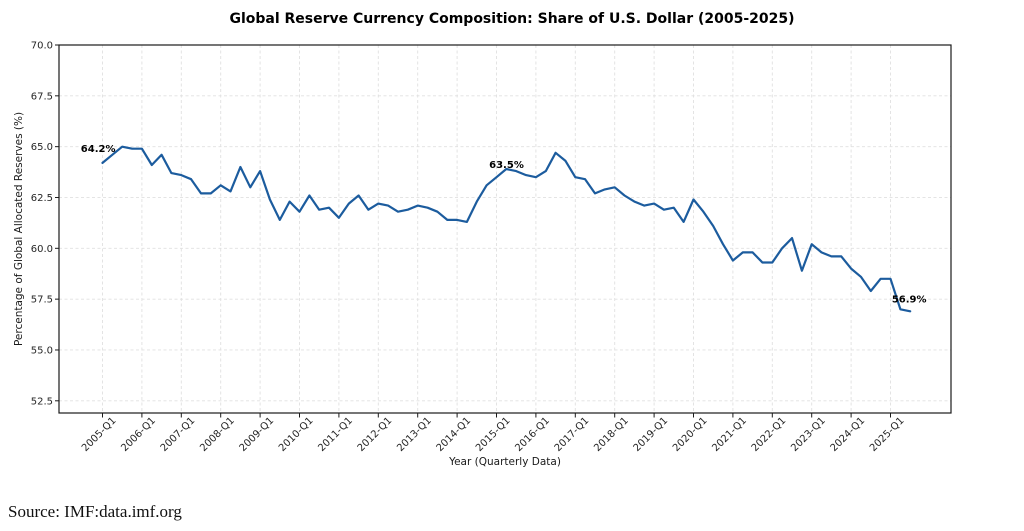  I want to click on x-tick-label: 2009-Q1, so click(257, 434).